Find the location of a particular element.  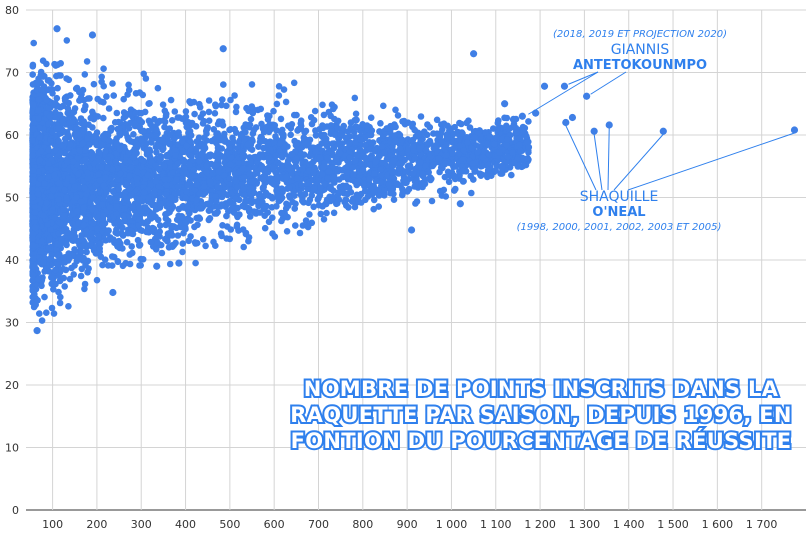

x-tick-label: 100 is located at coordinates (52, 524).